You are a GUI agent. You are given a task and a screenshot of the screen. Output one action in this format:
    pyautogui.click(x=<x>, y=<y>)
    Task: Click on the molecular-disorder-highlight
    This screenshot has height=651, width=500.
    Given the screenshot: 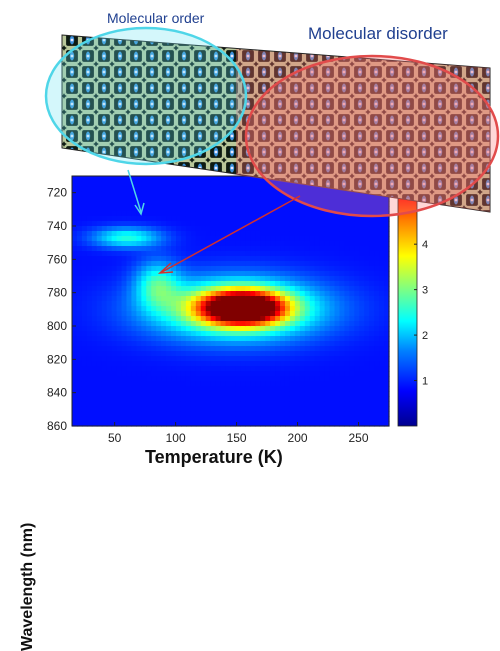 What is the action you would take?
    pyautogui.click(x=372, y=136)
    